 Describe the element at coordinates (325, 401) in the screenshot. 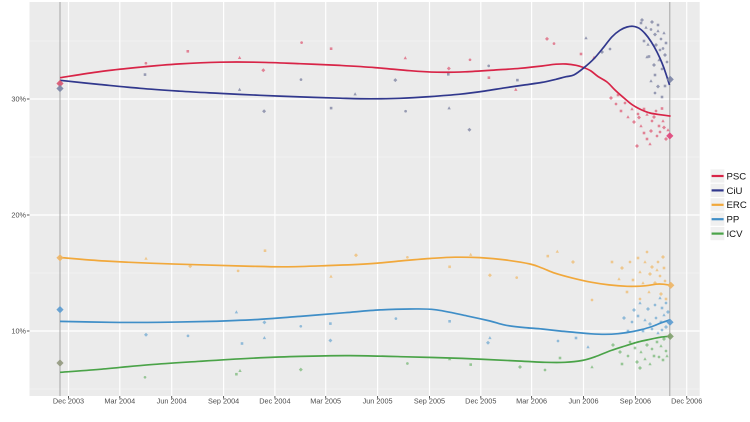

I see `svg-text: Mar 2005` at that location.